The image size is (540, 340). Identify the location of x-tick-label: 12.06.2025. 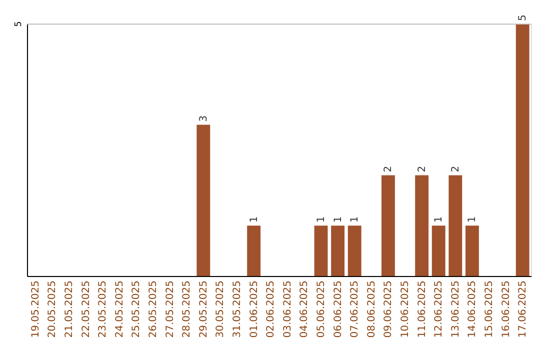
(439, 309).